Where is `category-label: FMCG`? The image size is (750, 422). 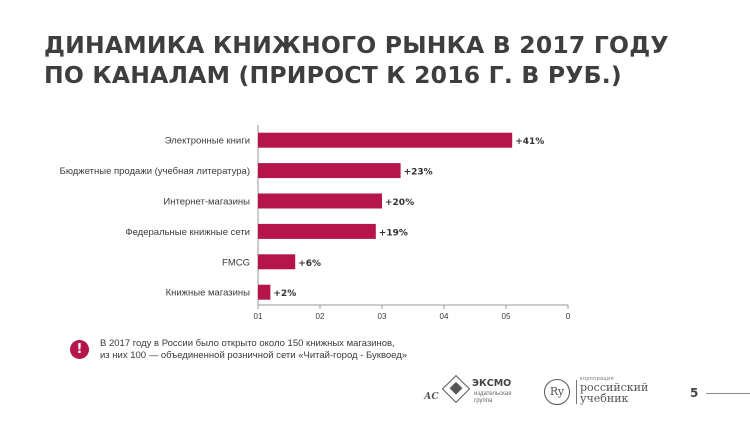 category-label: FMCG is located at coordinates (236, 262).